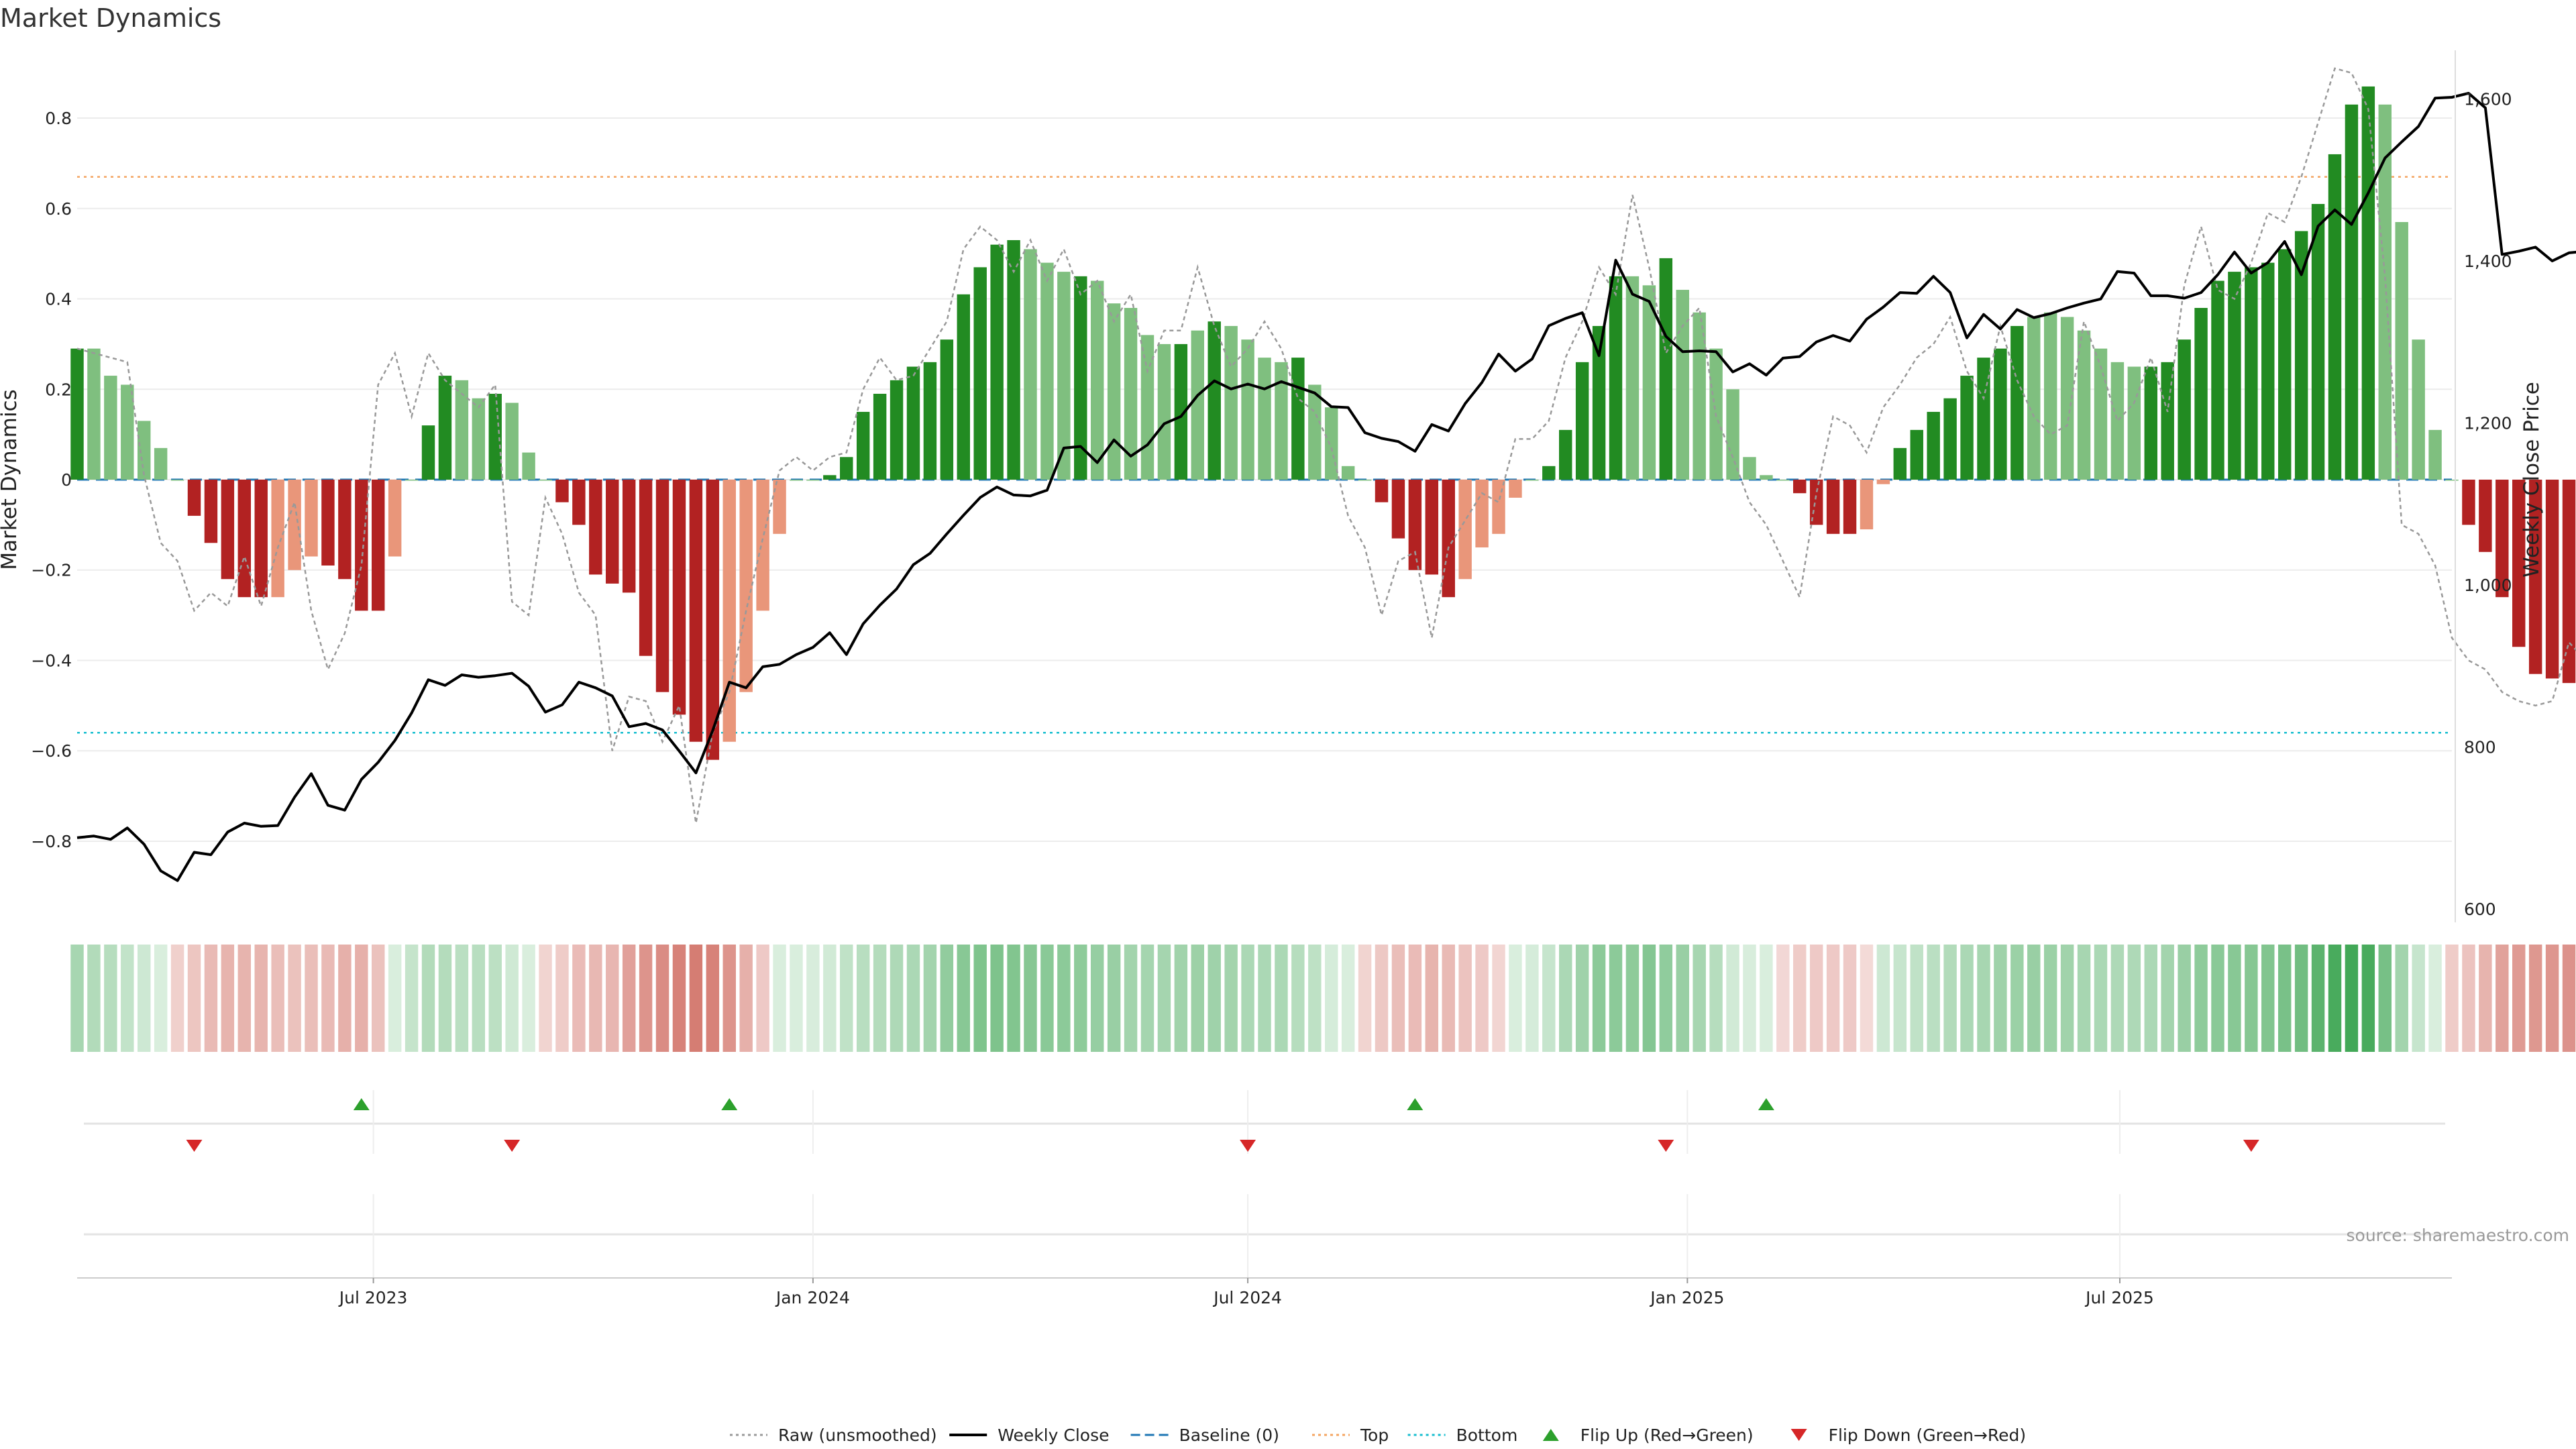 This screenshot has height=1449, width=2576. I want to click on left-tick-label: 0.2, so click(58, 389).